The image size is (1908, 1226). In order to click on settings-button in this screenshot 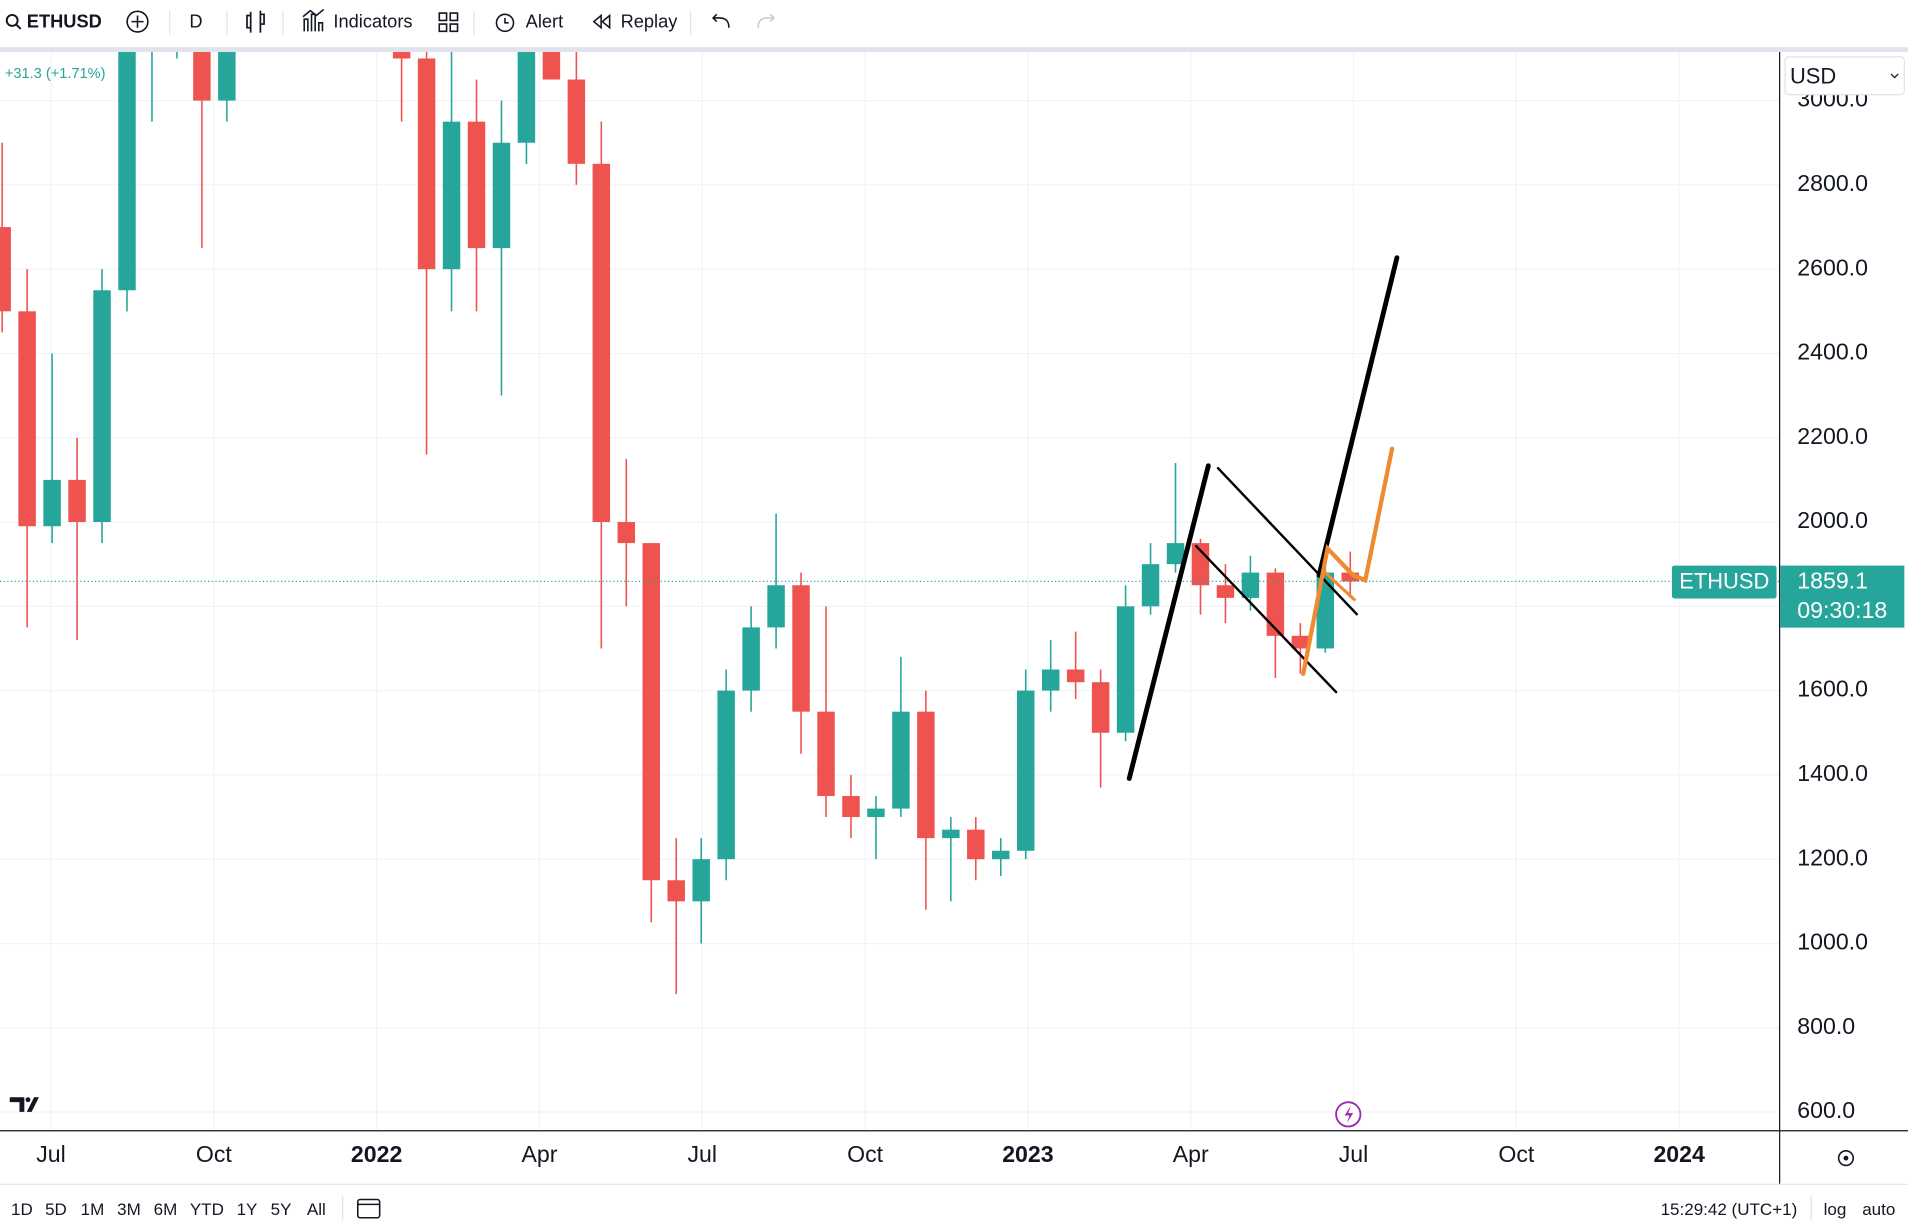, I will do `click(1846, 1158)`.